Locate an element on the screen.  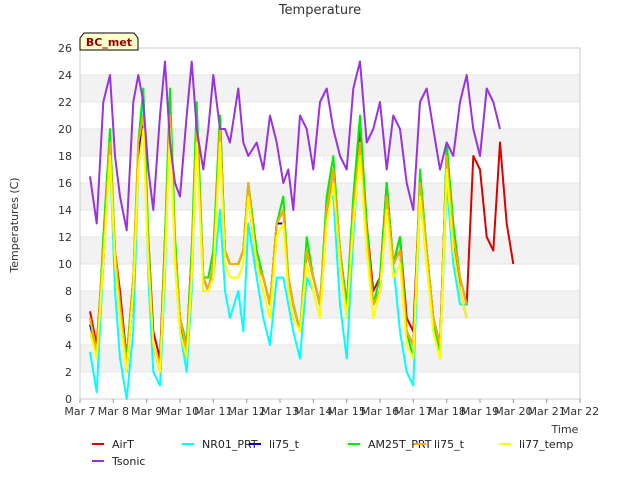
y-tick-label: 26 is located at coordinates (65, 48).